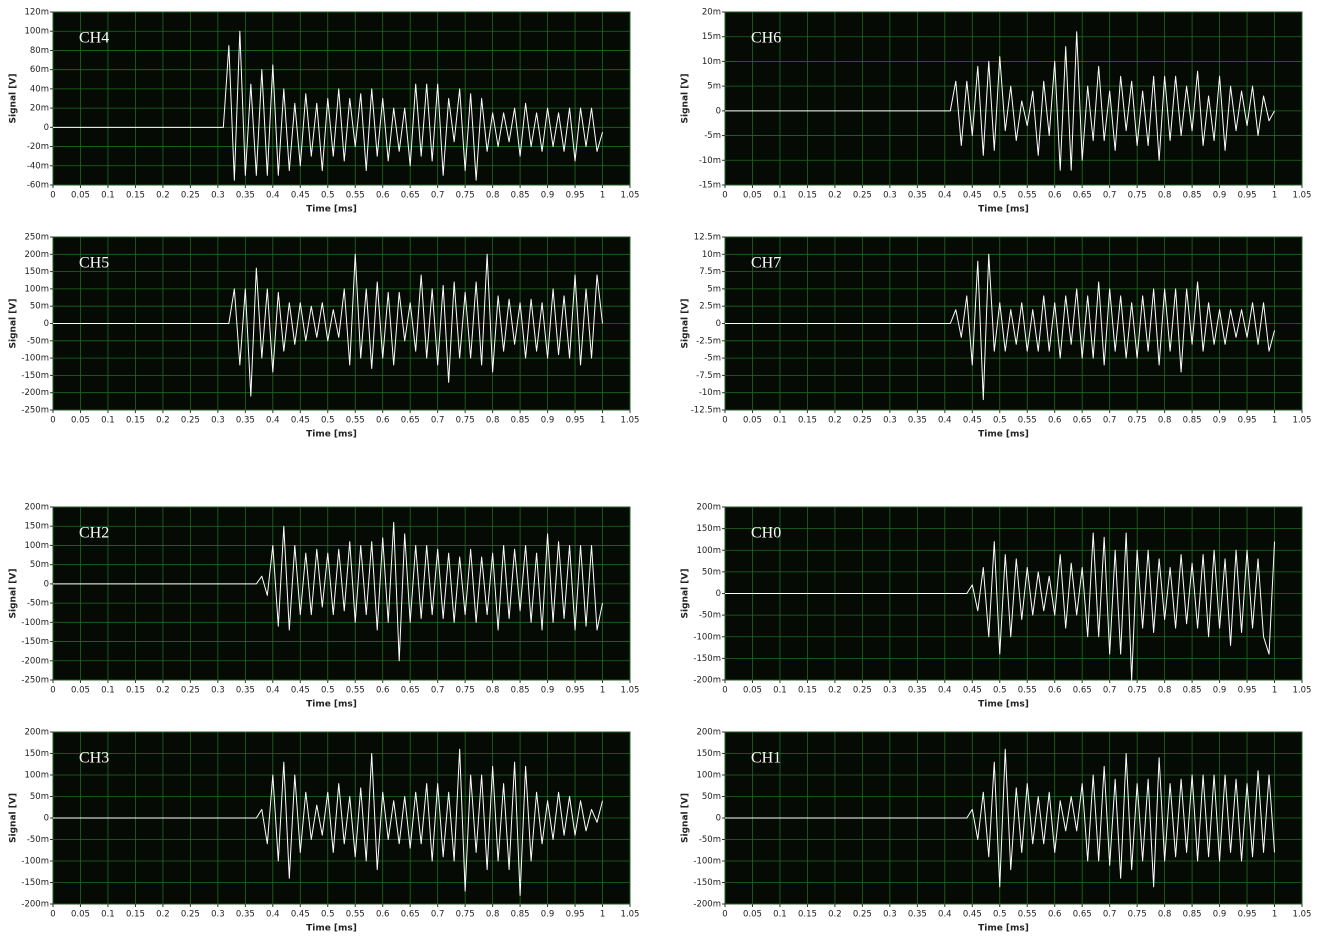 Image resolution: width=1318 pixels, height=937 pixels. Describe the element at coordinates (710, 161) in the screenshot. I see `y-tick-label: -10m` at that location.